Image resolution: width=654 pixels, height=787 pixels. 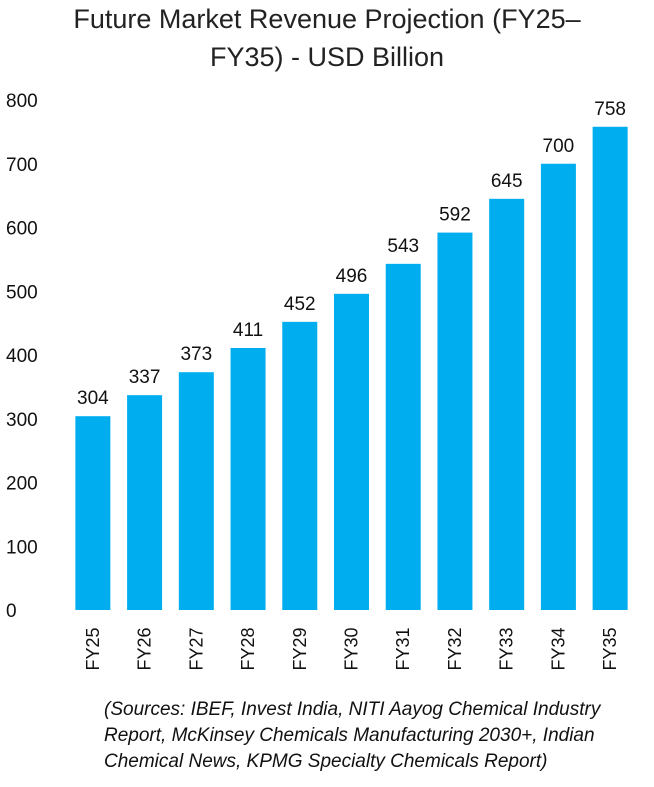 What do you see at coordinates (22, 484) in the screenshot?
I see `y-tick-label: 200` at bounding box center [22, 484].